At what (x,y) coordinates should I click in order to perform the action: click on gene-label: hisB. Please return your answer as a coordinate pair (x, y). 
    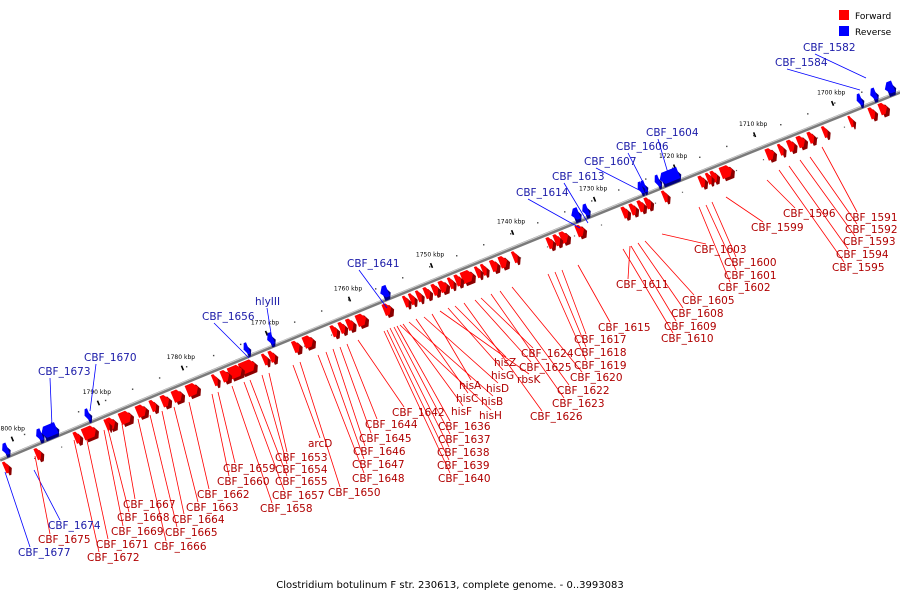
    Looking at the image, I should click on (492, 402).